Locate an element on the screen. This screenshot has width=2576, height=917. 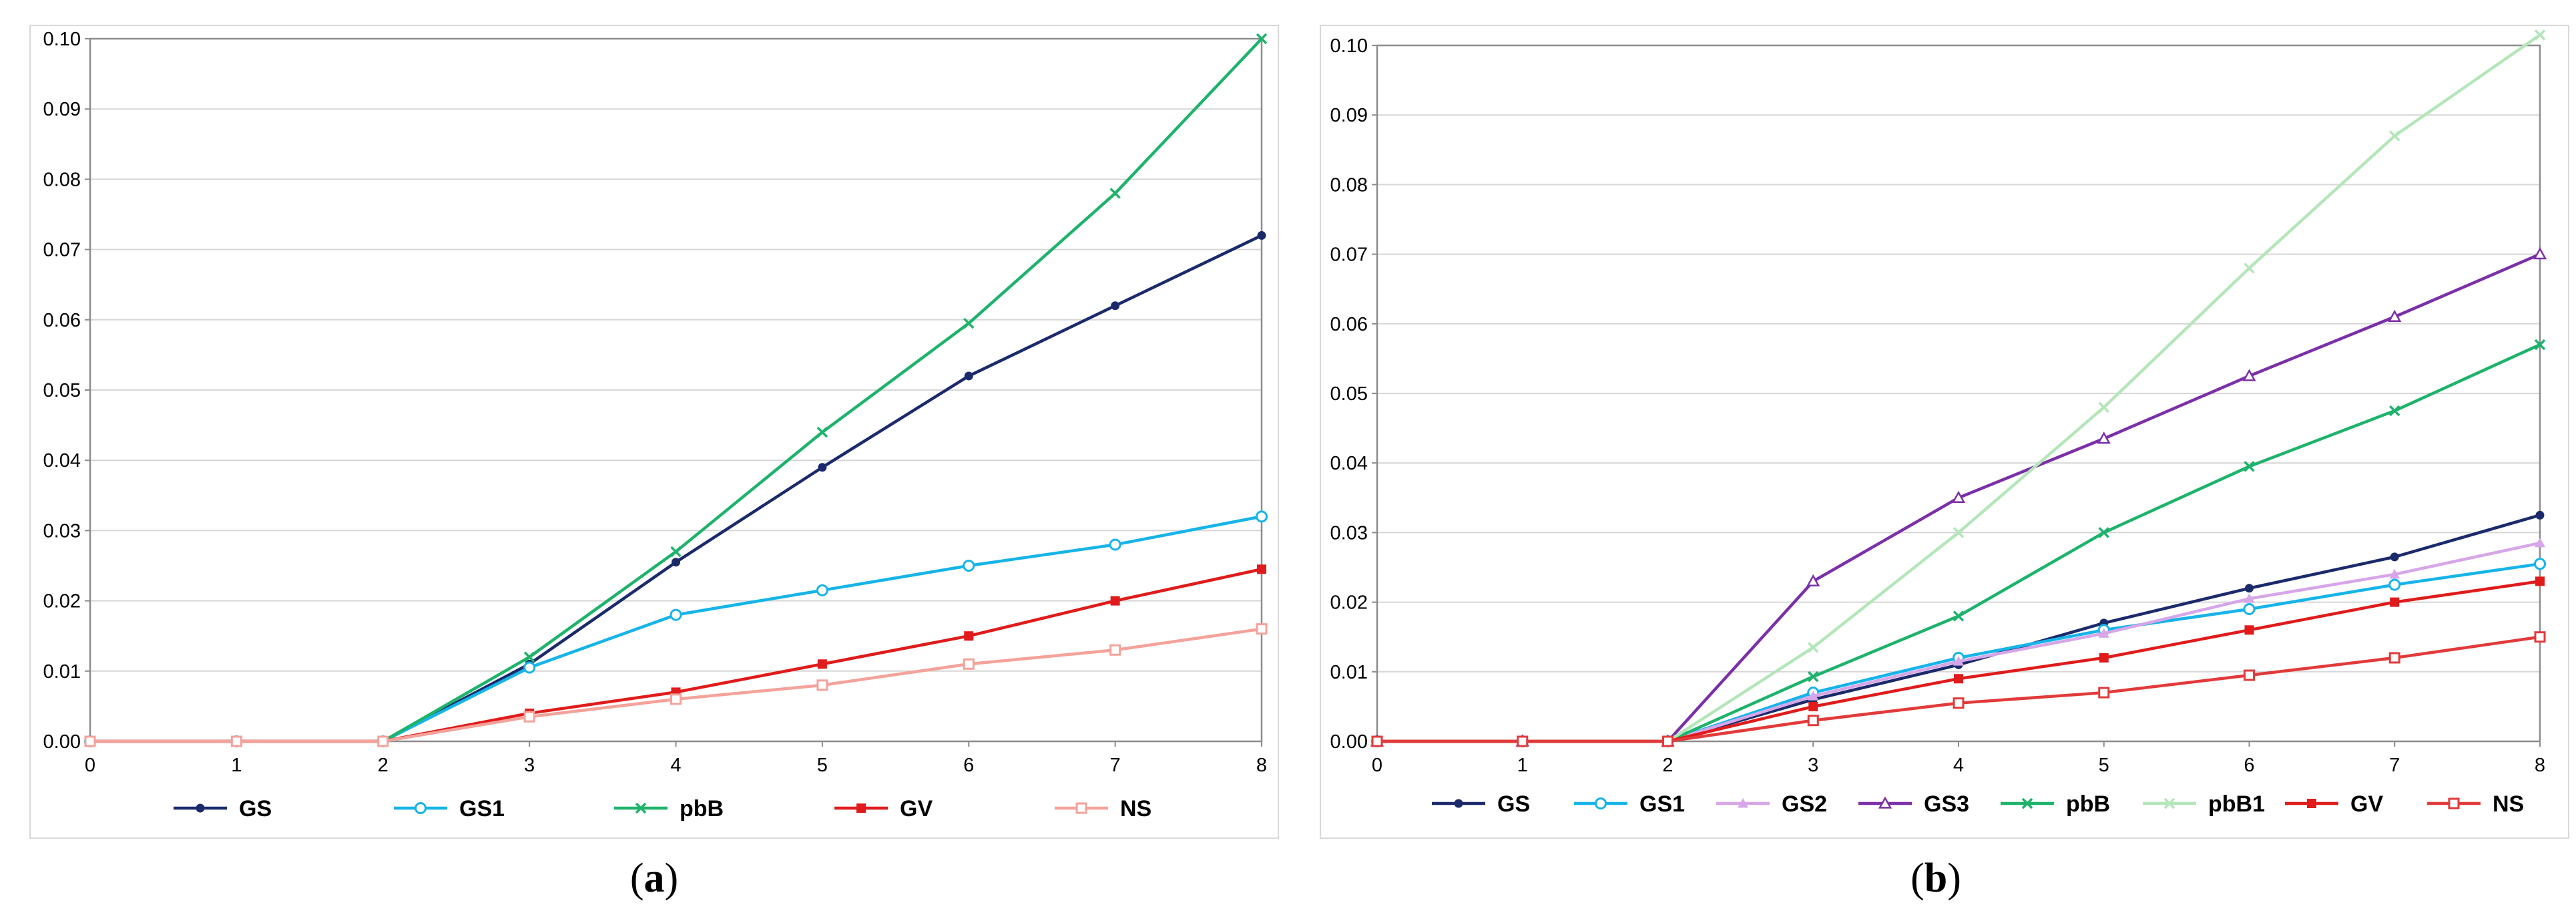
y-tick-label: 0.03 is located at coordinates (1349, 533).